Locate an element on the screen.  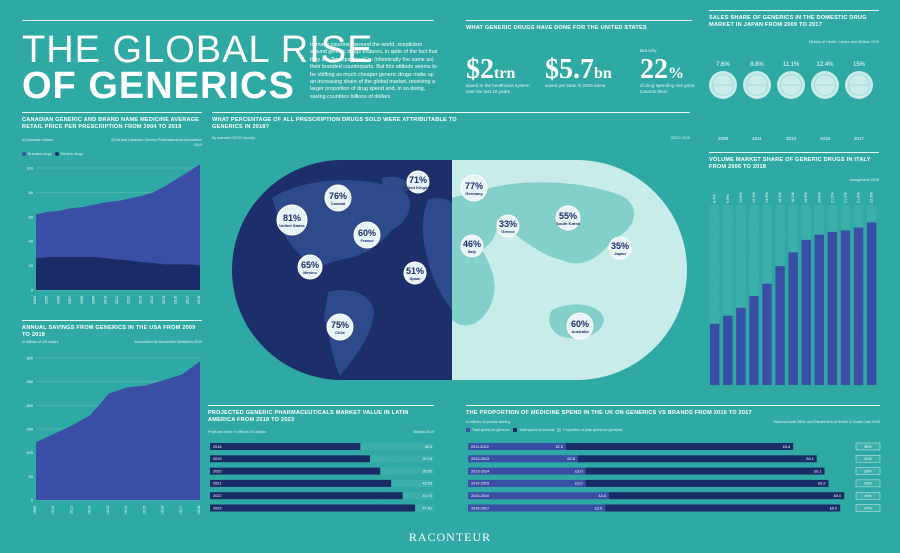
italy-value-label: 22.3% is located at coordinates (872, 197).